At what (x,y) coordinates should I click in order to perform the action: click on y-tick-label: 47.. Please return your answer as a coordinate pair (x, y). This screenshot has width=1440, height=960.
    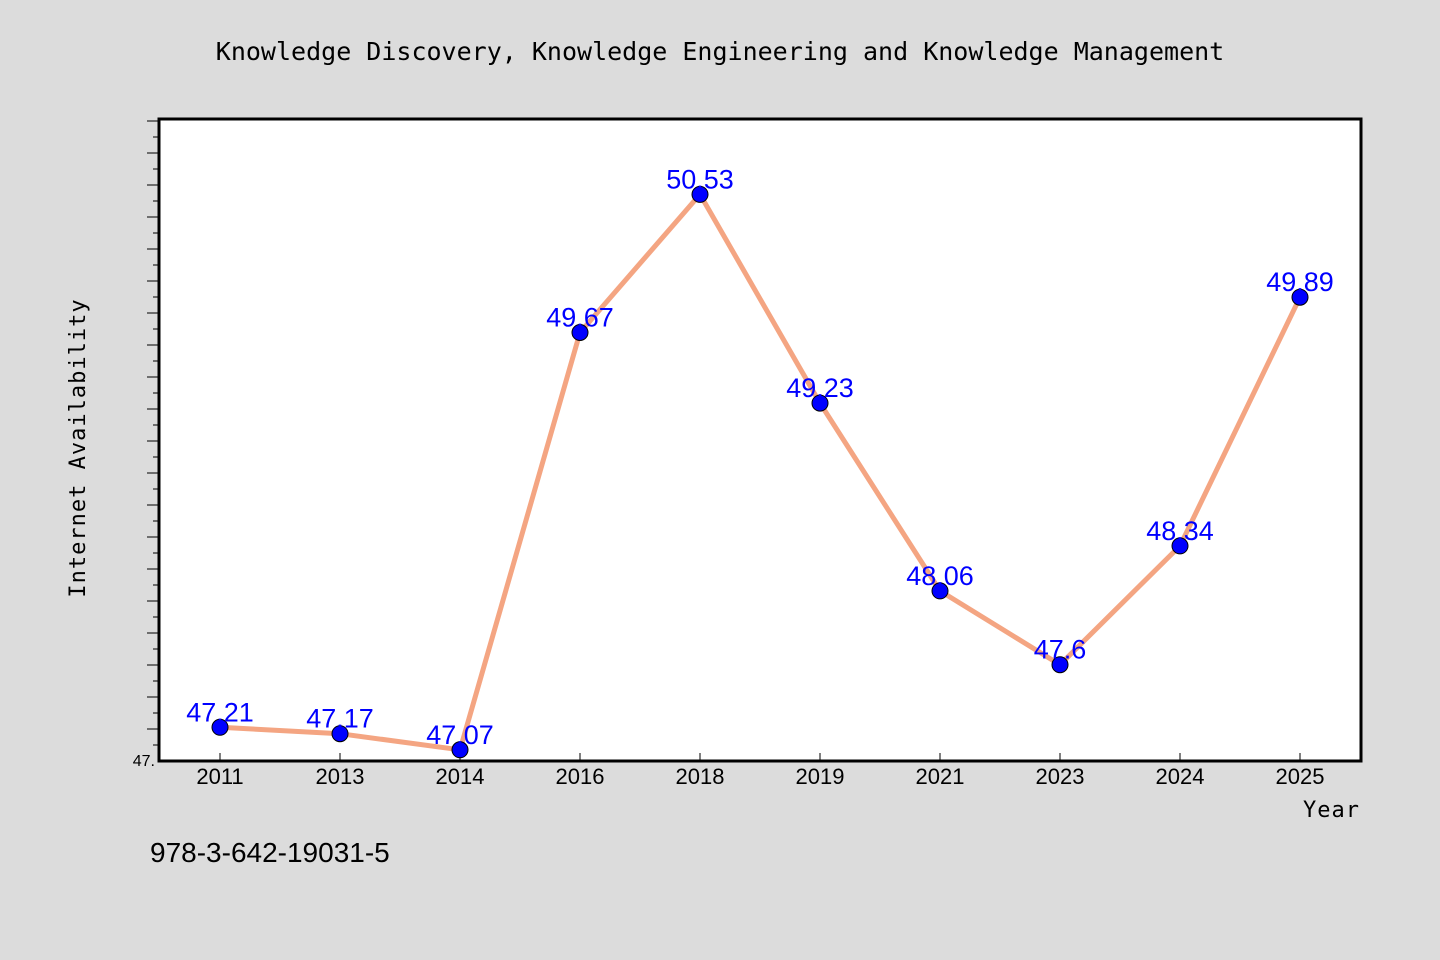
    Looking at the image, I should click on (144, 761).